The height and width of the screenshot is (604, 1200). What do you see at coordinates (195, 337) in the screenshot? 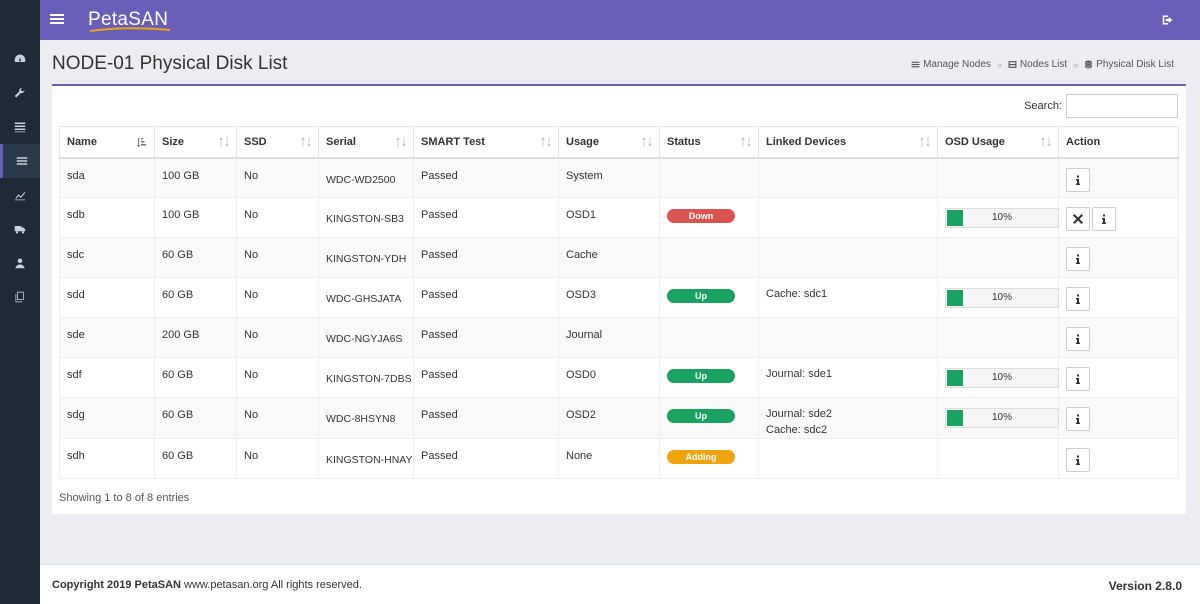
I see `cell-size: 200 GB` at bounding box center [195, 337].